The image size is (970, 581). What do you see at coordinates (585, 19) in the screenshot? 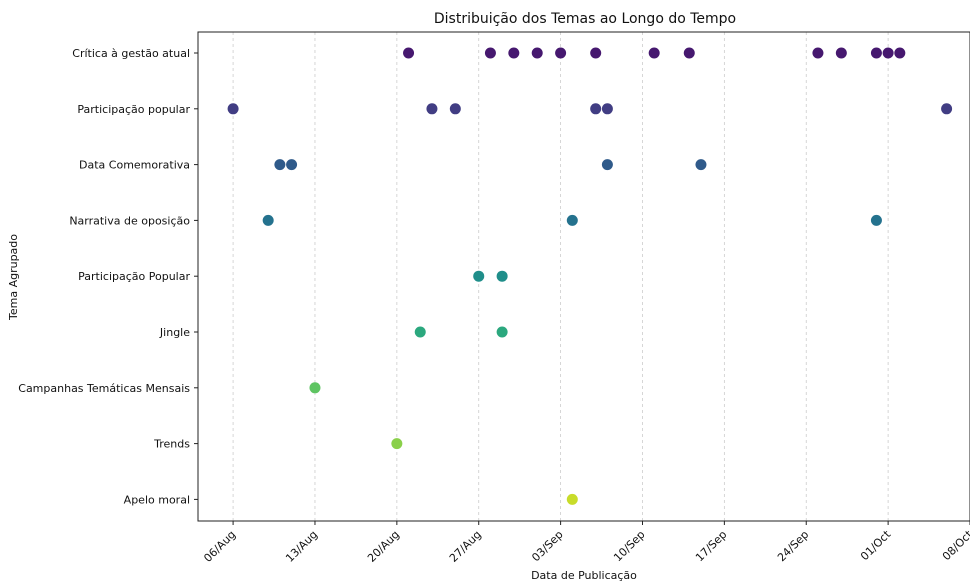
I see `chart-title: Distribuição dos Temas ao Longo do Tempo` at bounding box center [585, 19].